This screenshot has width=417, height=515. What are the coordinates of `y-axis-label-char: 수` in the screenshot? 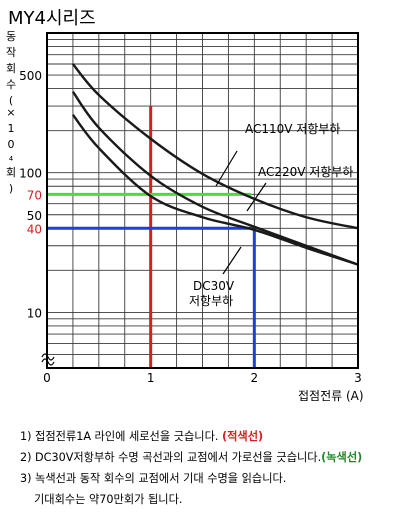 It's located at (11, 84).